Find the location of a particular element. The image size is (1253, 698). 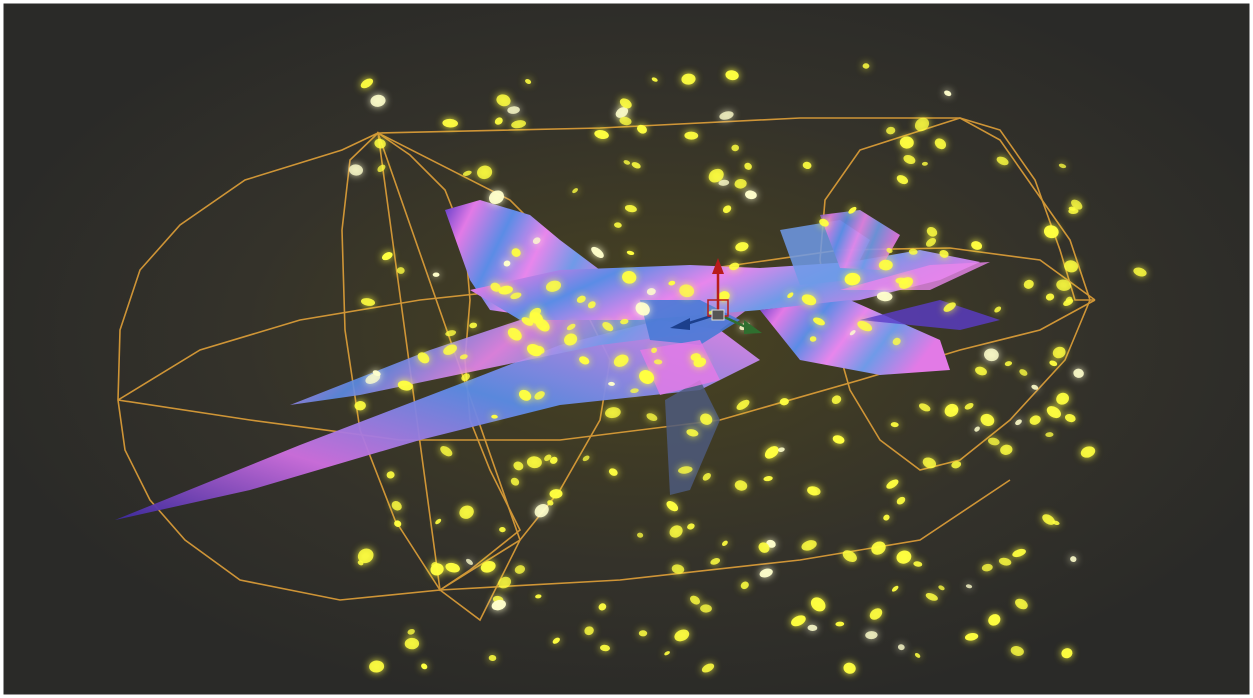

arrow-up-icon is located at coordinates (718, 286).